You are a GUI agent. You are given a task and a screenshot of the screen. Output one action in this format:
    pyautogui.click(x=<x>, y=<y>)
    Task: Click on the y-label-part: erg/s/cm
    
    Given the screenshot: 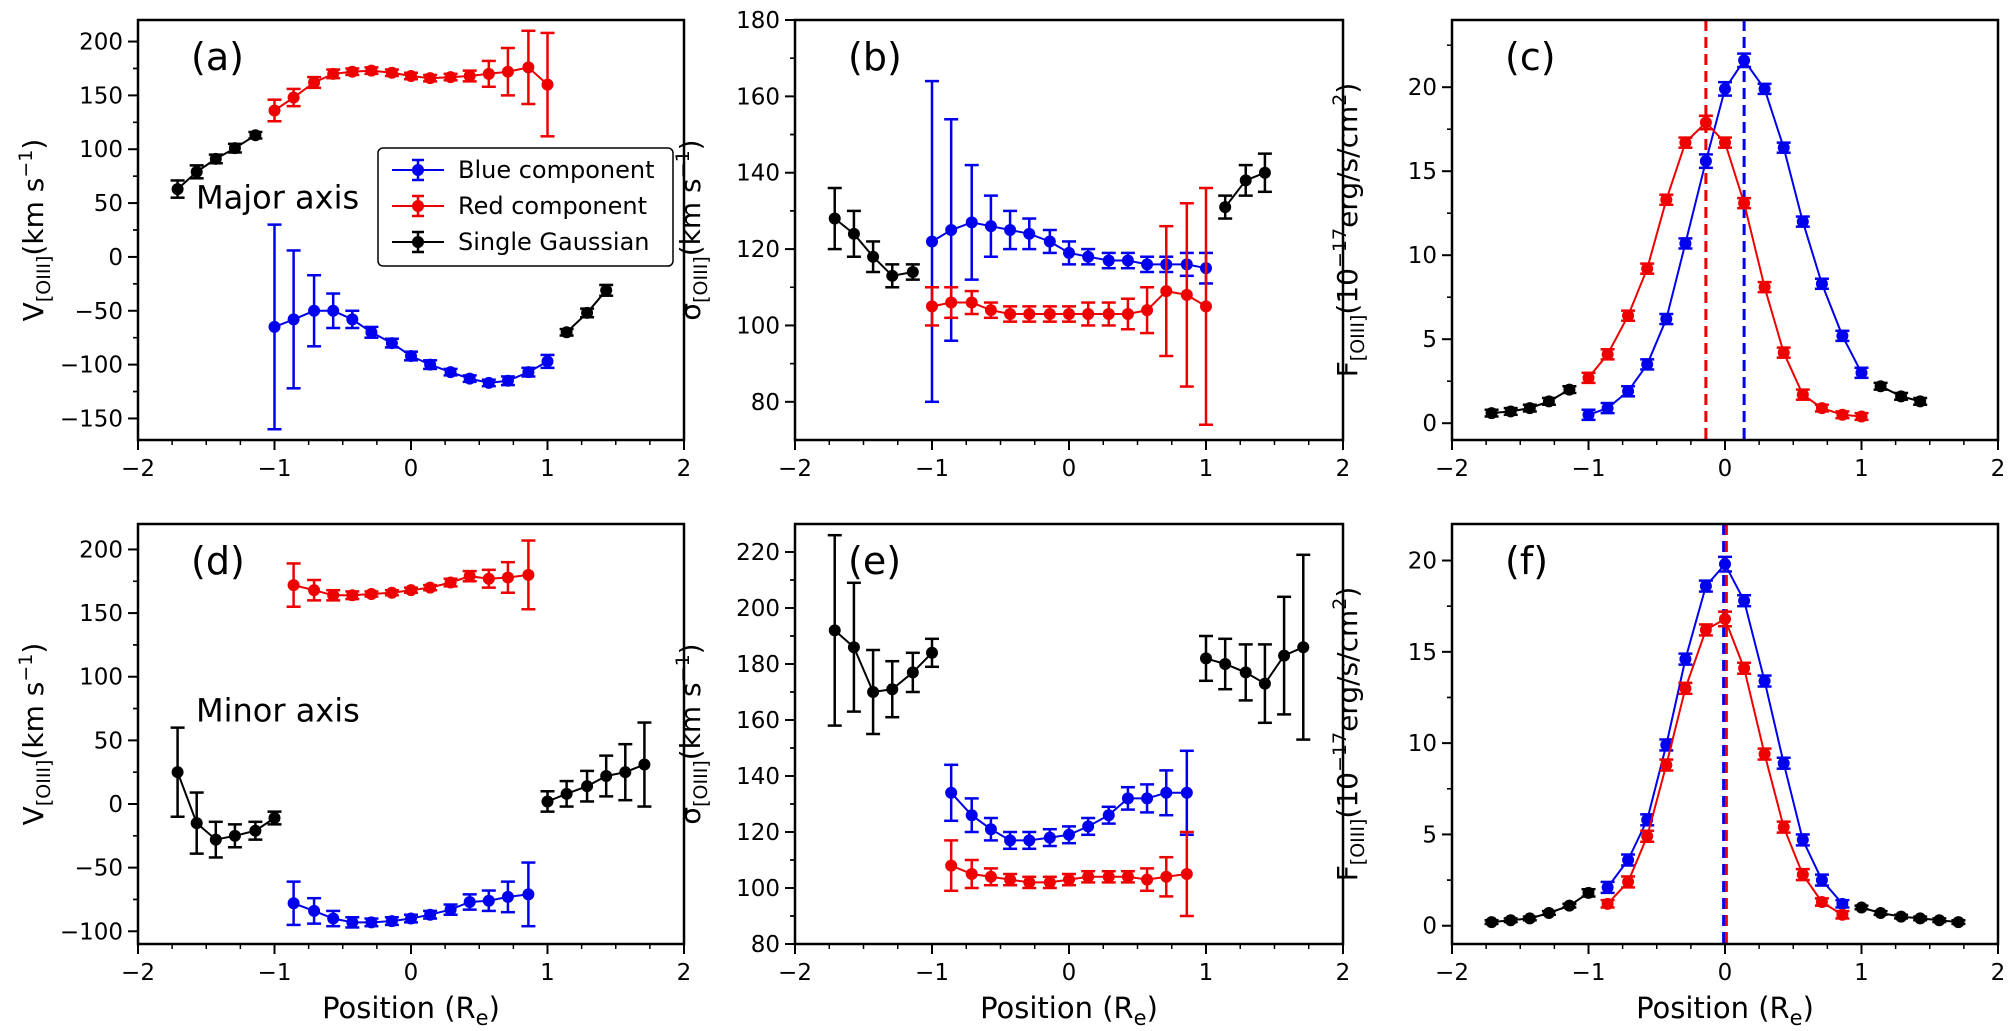 What is the action you would take?
    pyautogui.click(x=1347, y=671)
    